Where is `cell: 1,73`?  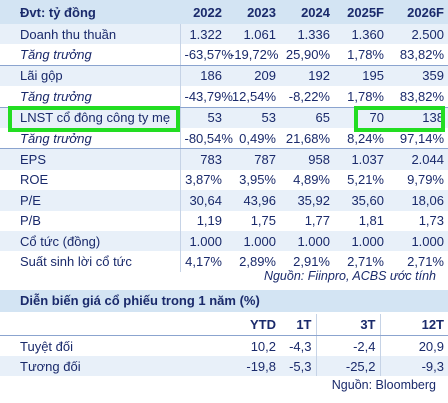
cell: 1,73 is located at coordinates (431, 221).